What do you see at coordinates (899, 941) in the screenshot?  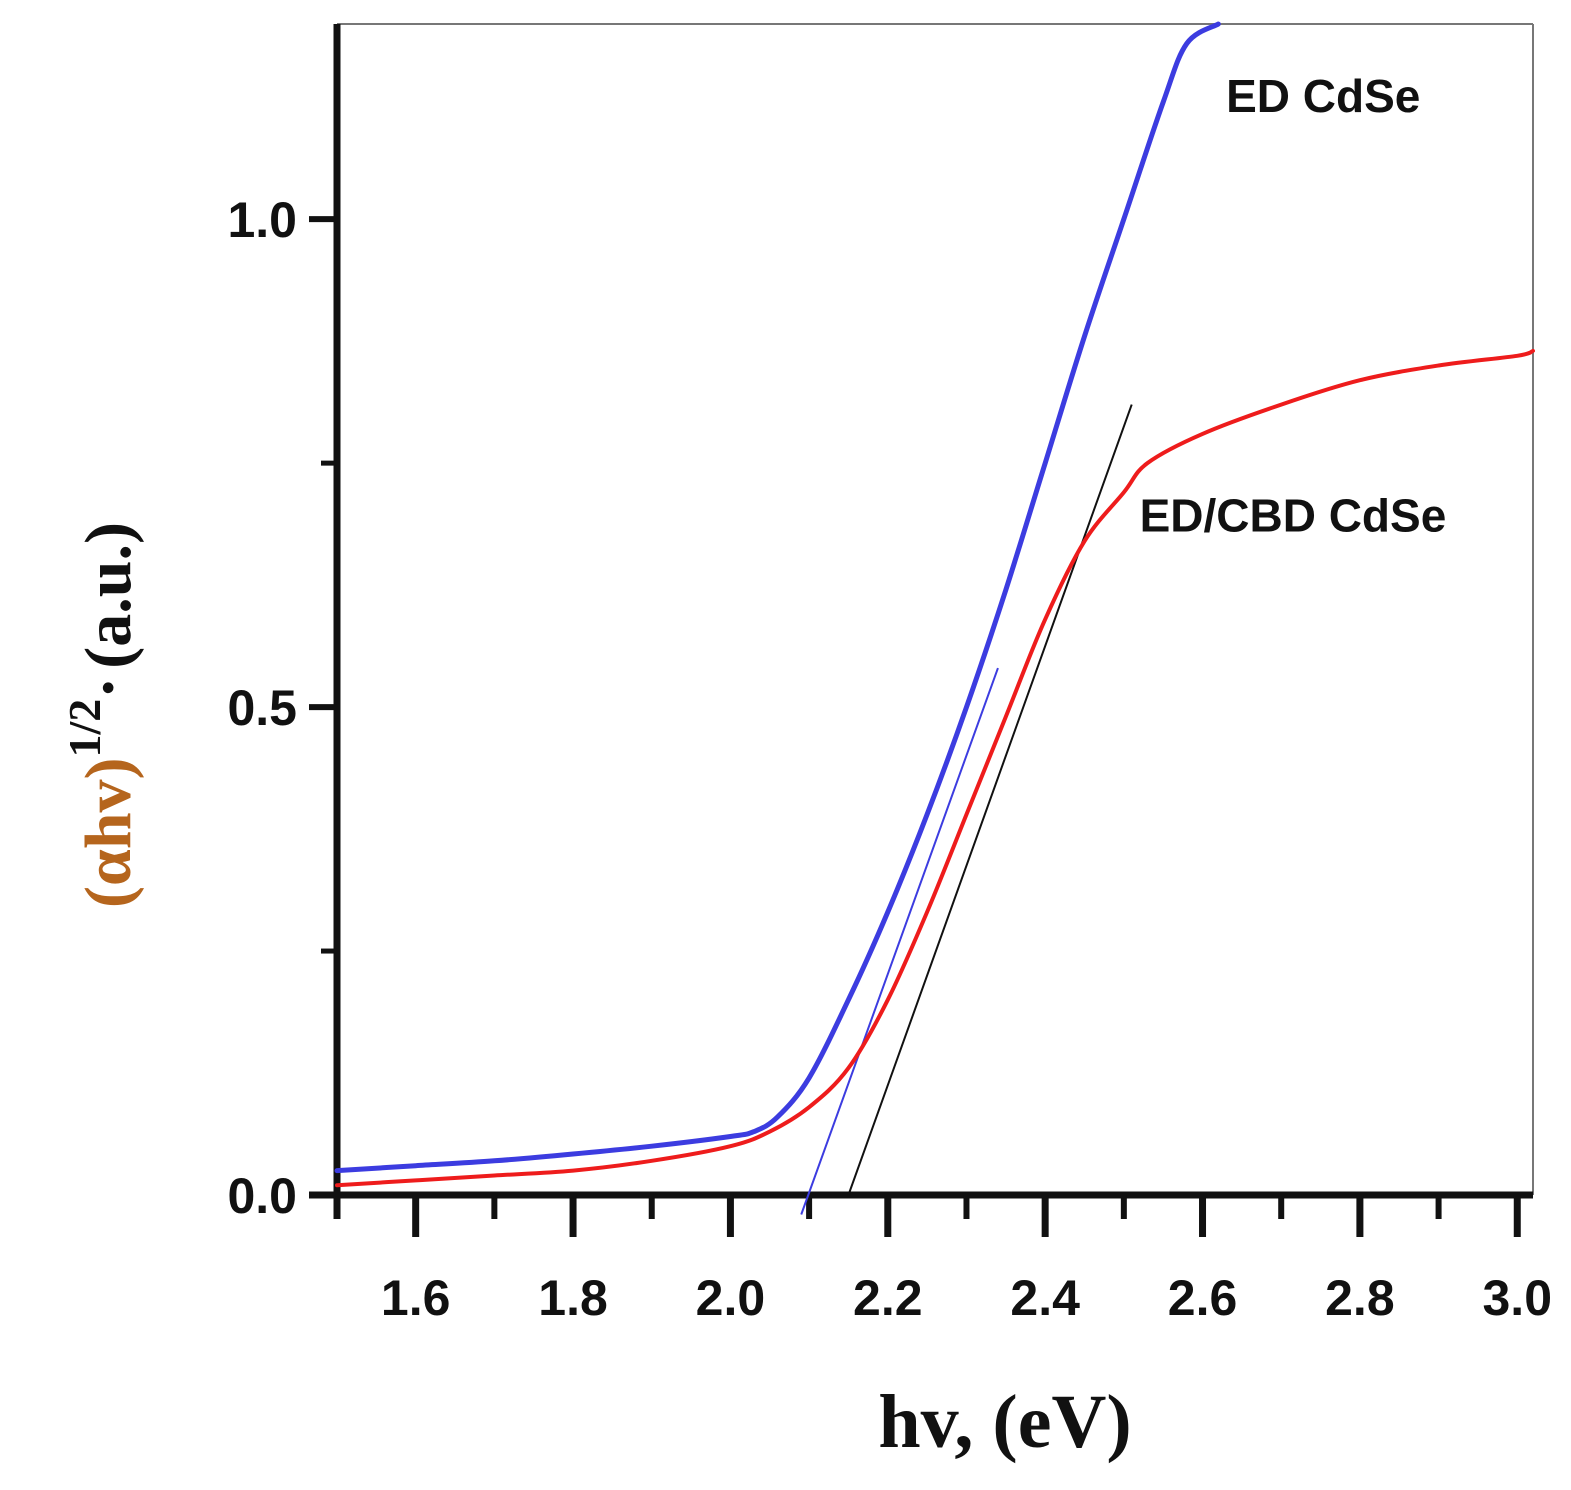 I see `fit-line-ed-cdse` at bounding box center [899, 941].